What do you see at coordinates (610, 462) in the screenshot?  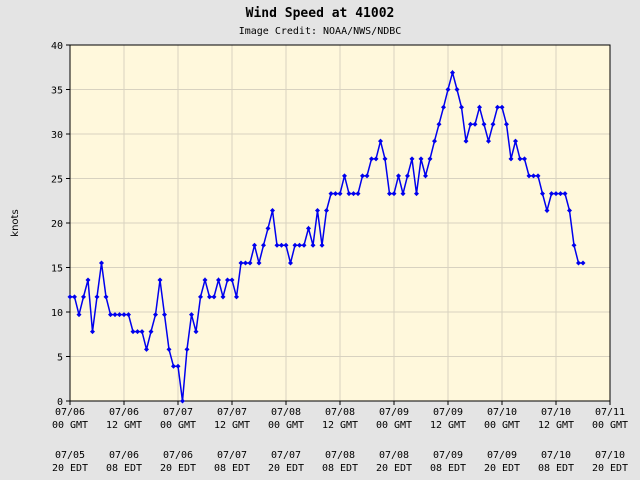 I see `x-tick-local-label: 07/10 20 EDT` at bounding box center [610, 462].